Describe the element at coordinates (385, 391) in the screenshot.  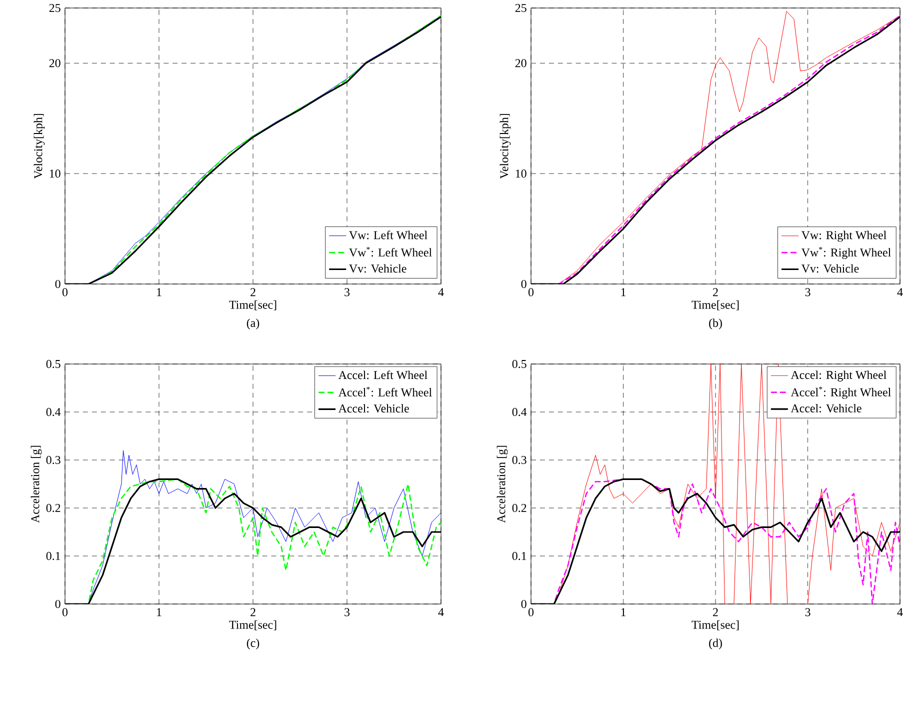
I see `legend-label: Accel$^{*}$: Left Wheel` at that location.